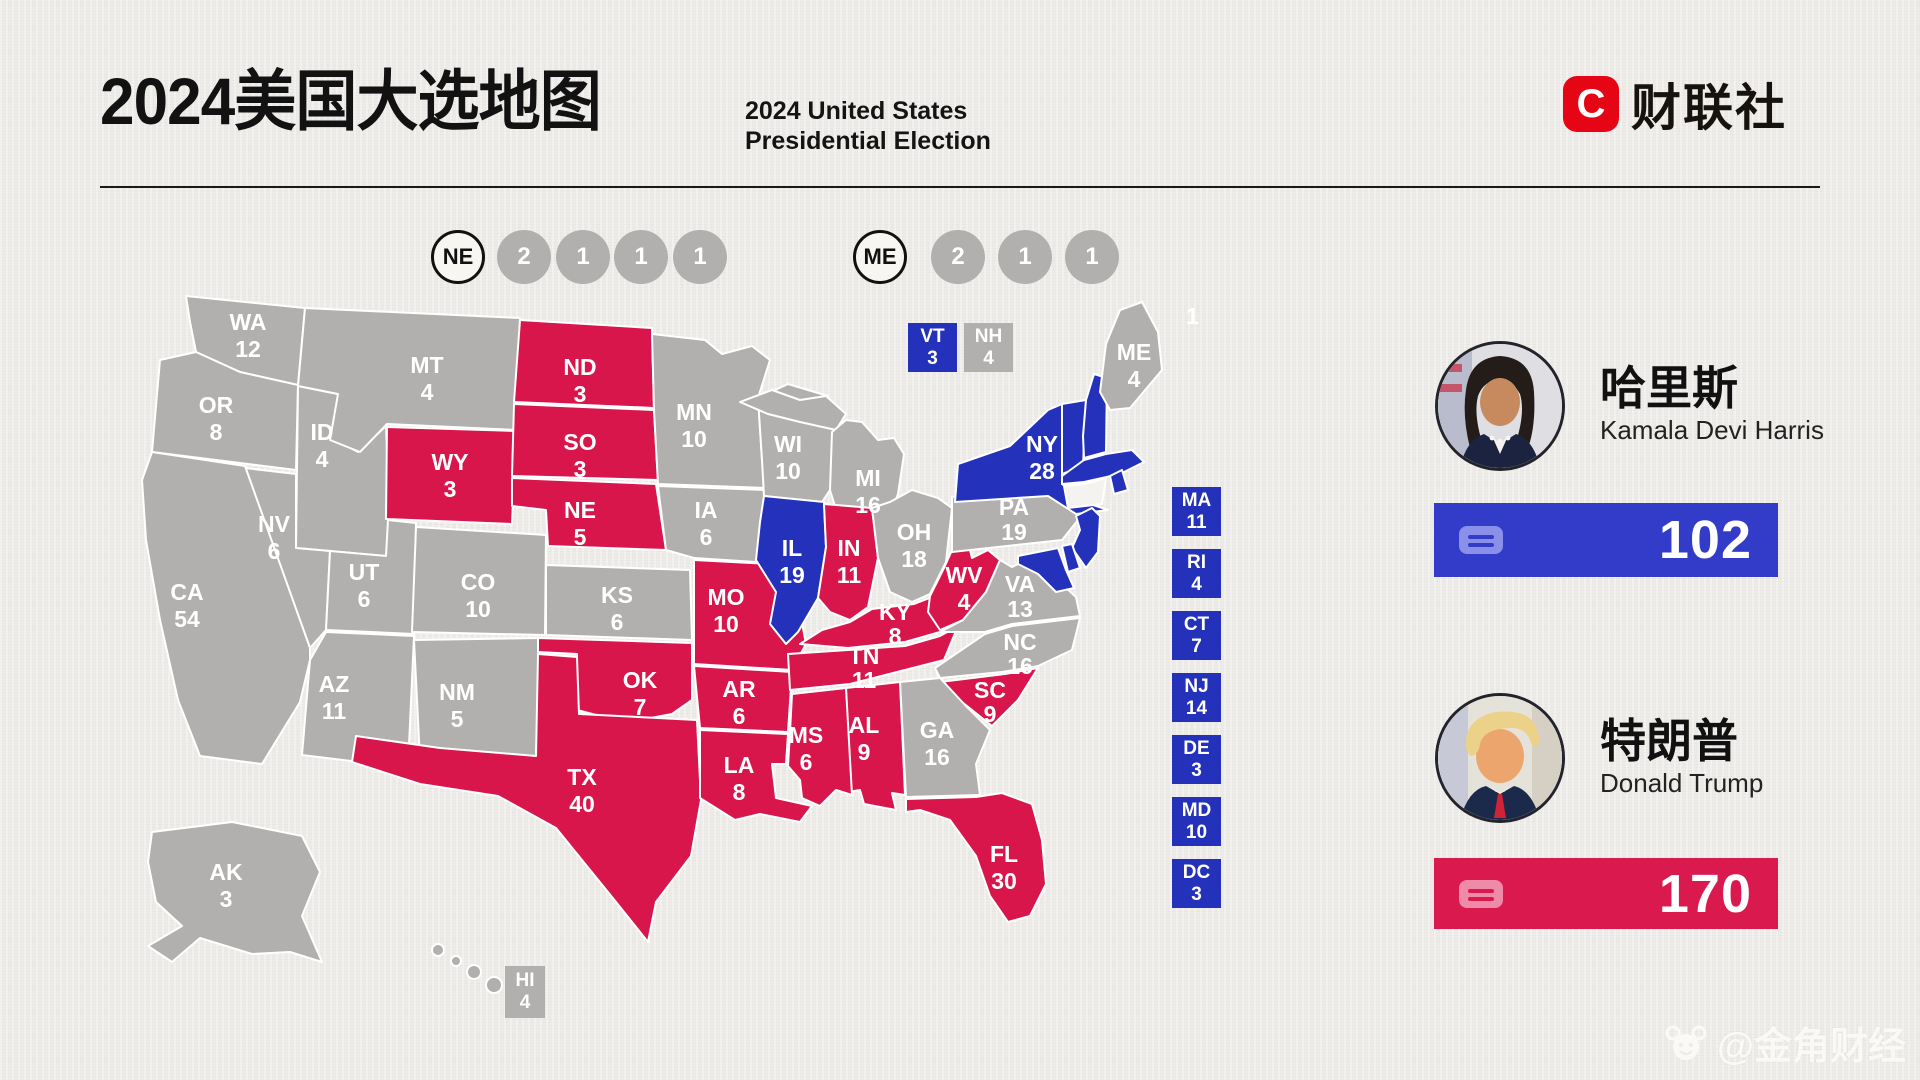 The height and width of the screenshot is (1080, 1920). I want to click on state-abbr-label: NY, so click(1042, 444).